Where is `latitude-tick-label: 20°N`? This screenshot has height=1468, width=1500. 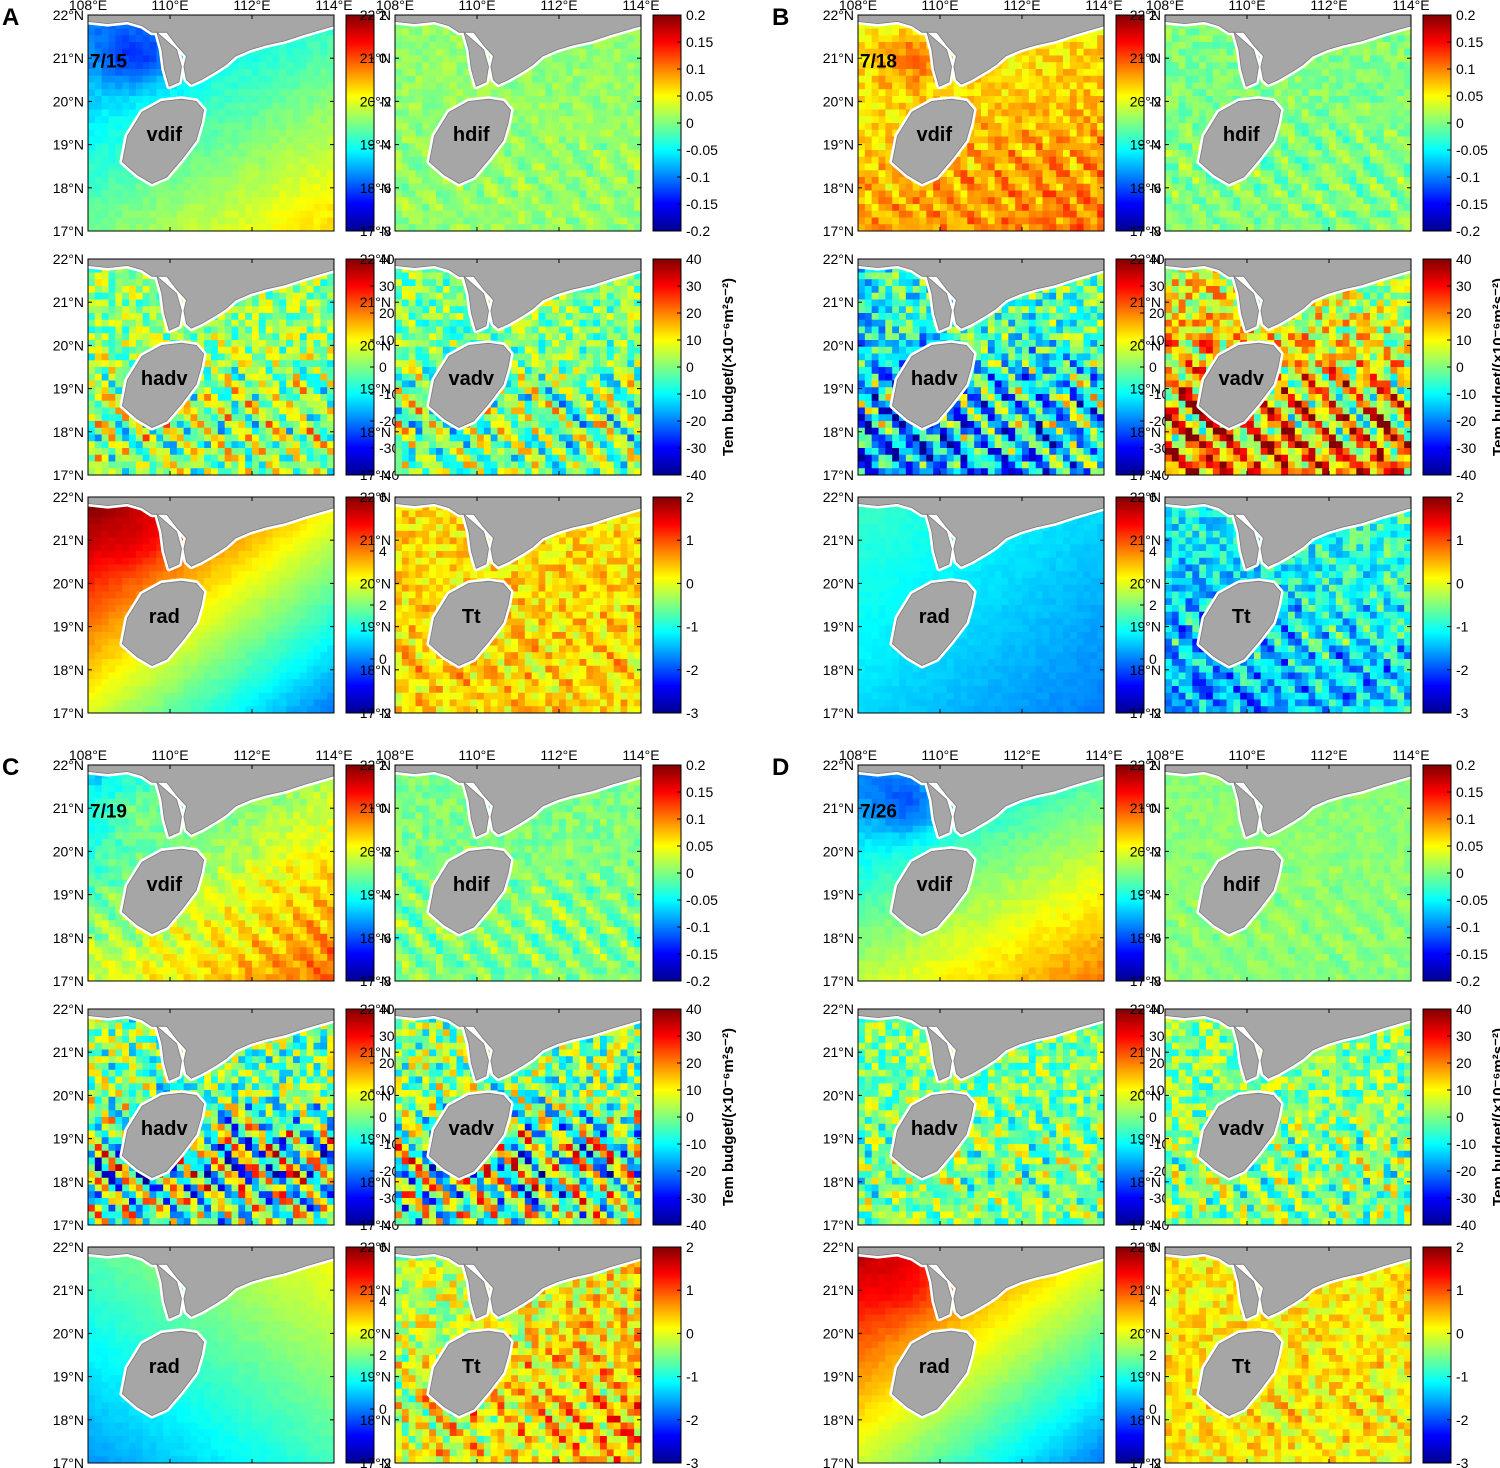 latitude-tick-label: 20°N is located at coordinates (68, 345).